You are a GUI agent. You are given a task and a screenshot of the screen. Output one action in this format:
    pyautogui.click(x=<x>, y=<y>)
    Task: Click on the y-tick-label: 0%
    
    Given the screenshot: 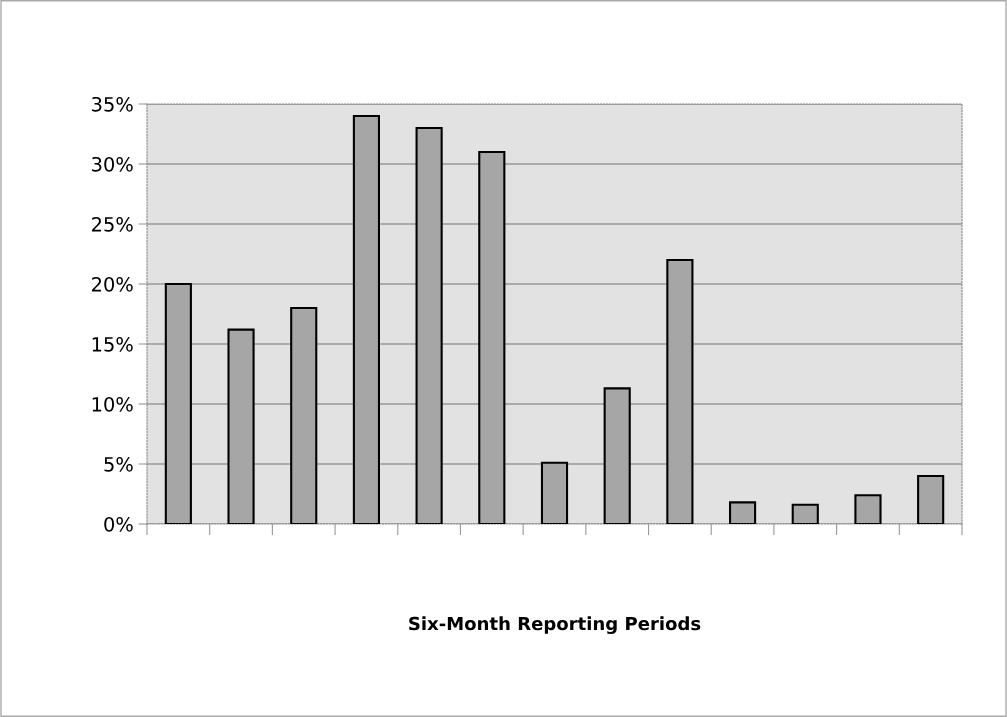 What is the action you would take?
    pyautogui.click(x=118, y=524)
    